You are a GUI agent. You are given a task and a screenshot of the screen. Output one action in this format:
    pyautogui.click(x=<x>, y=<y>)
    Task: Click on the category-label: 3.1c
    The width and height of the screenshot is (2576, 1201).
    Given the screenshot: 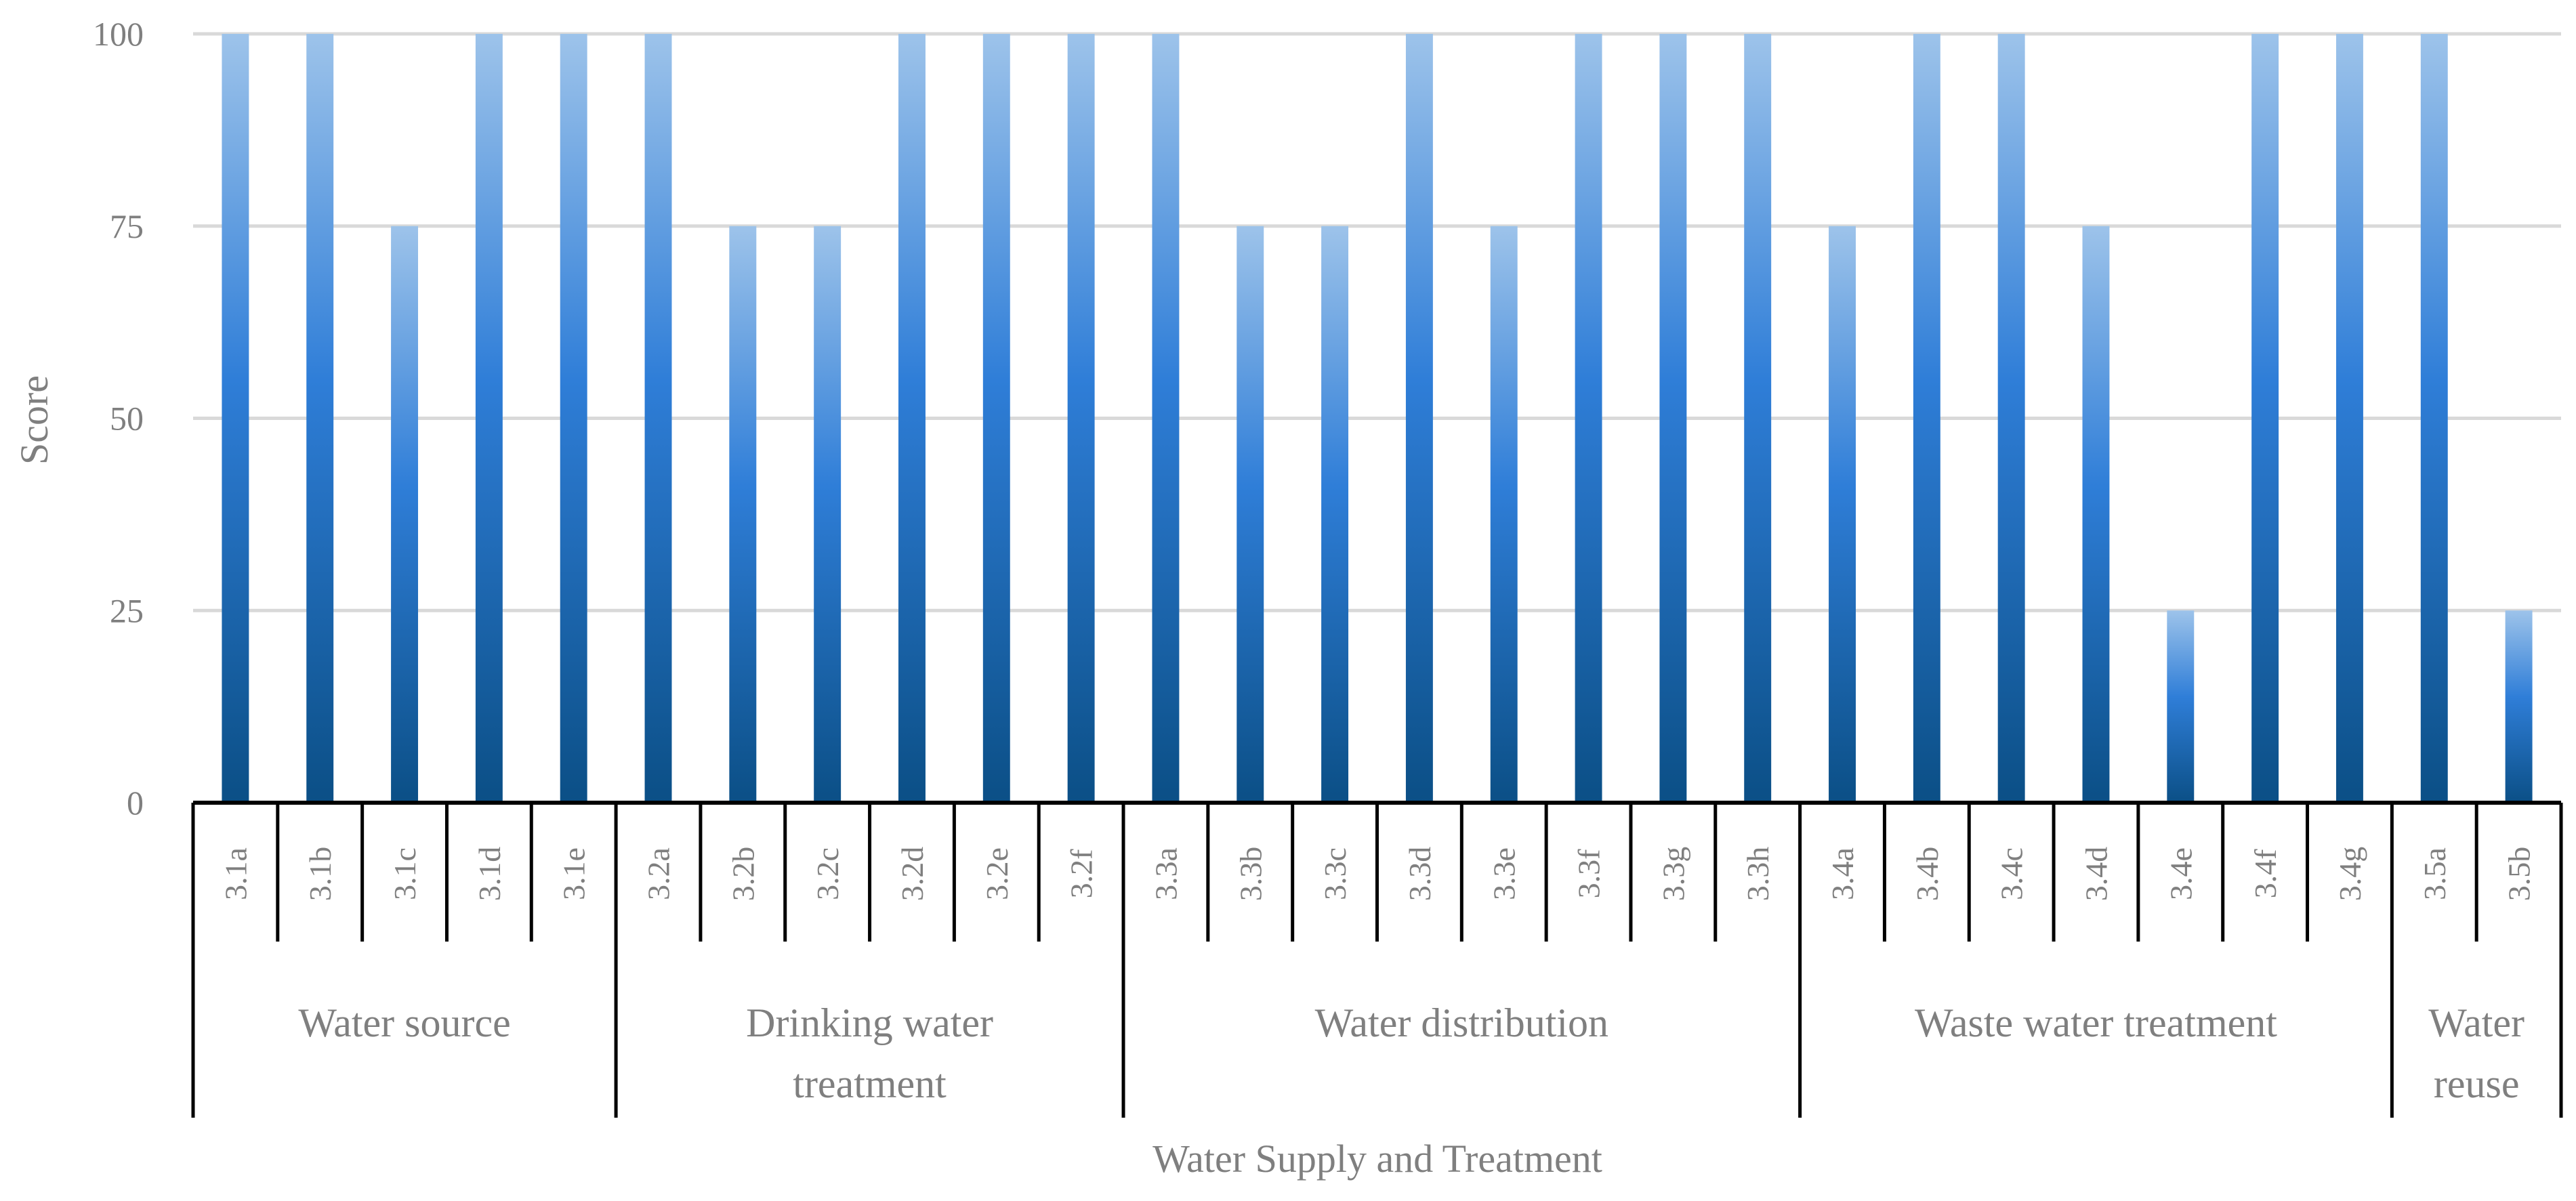 What is the action you would take?
    pyautogui.click(x=405, y=873)
    